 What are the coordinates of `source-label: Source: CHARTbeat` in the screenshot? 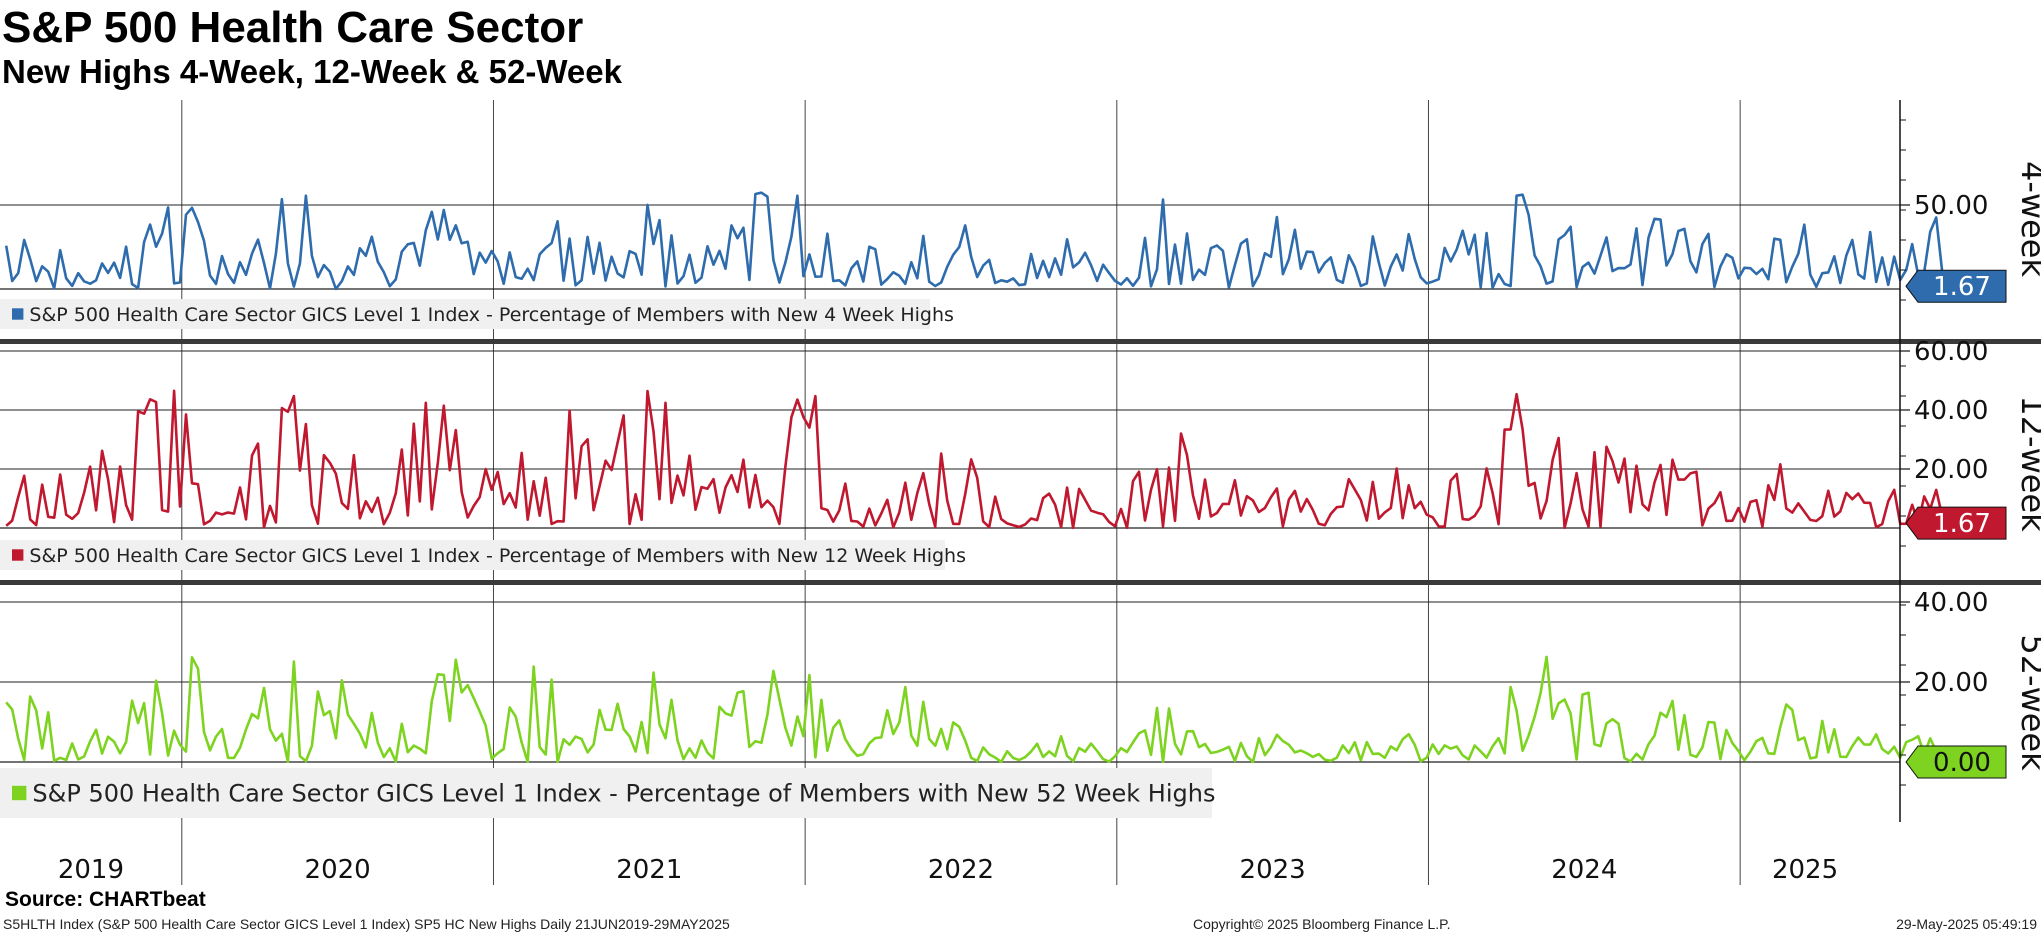 It's located at (105, 899).